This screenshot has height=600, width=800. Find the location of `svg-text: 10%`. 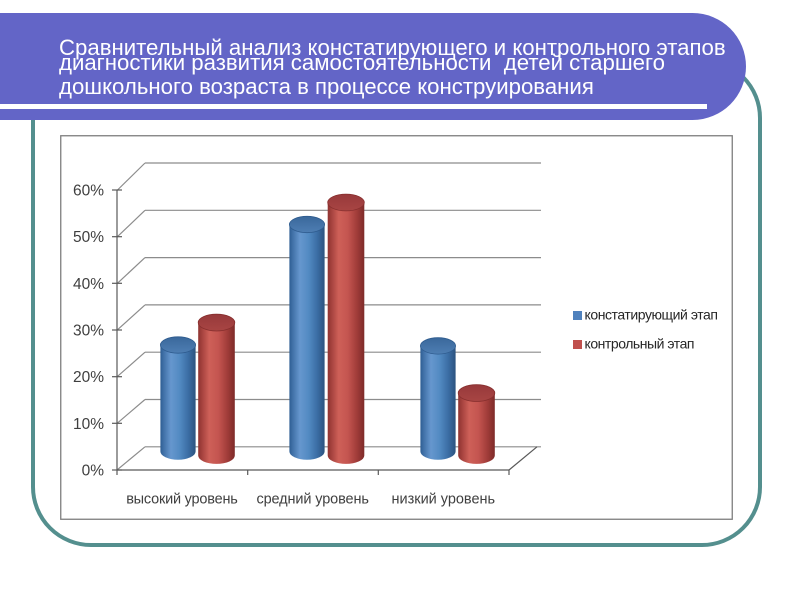

svg-text: 10% is located at coordinates (88, 424).